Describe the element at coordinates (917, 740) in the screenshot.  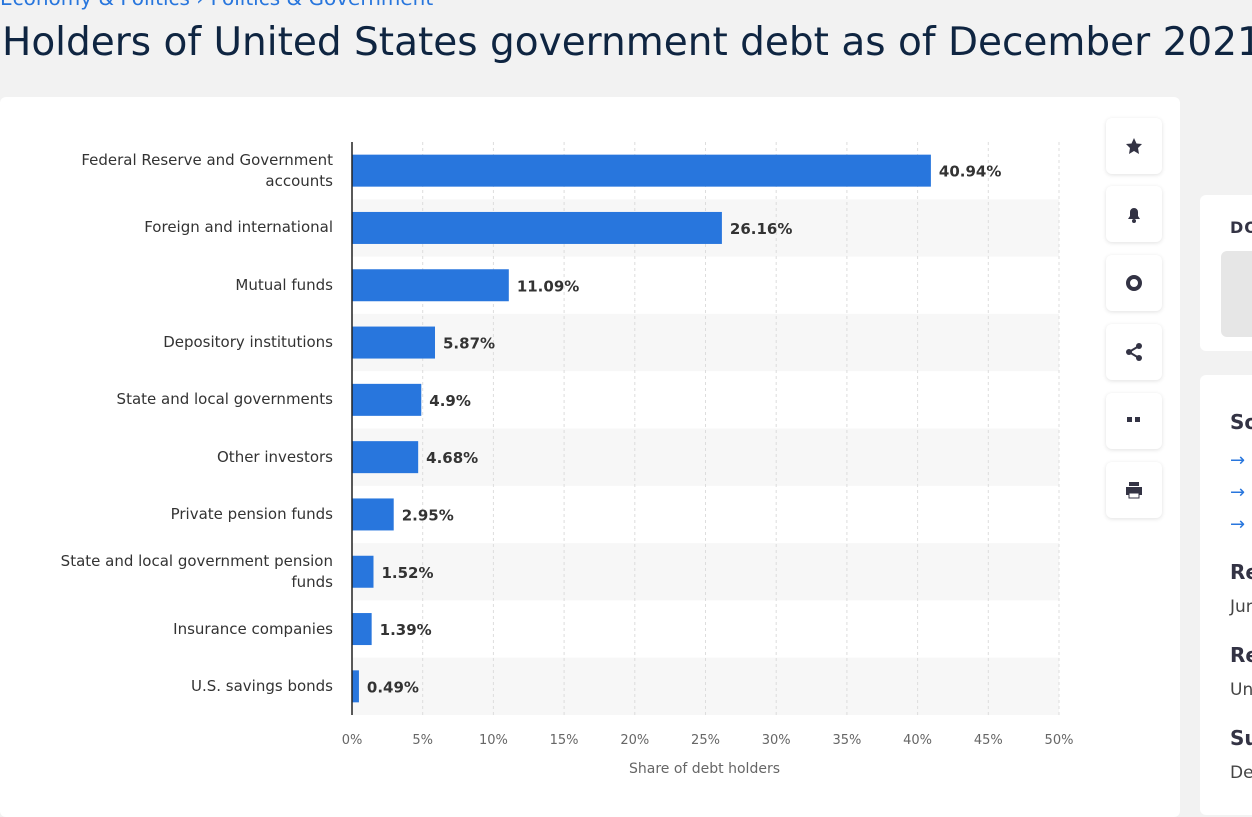
I see `x-tick-label: 40%` at that location.